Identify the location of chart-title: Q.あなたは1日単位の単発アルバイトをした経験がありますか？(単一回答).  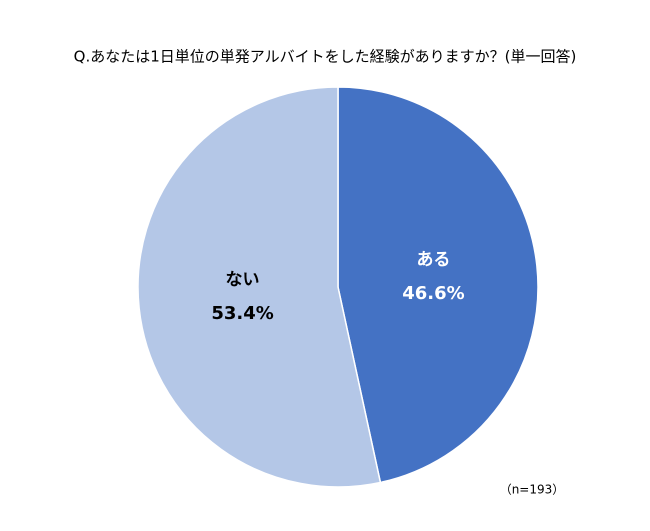
(325, 57).